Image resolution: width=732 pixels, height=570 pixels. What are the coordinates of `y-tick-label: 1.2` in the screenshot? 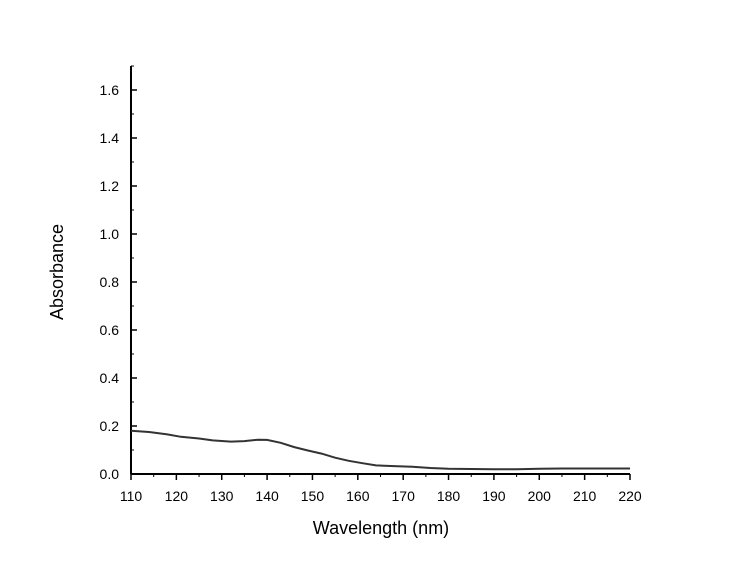 It's located at (110, 186).